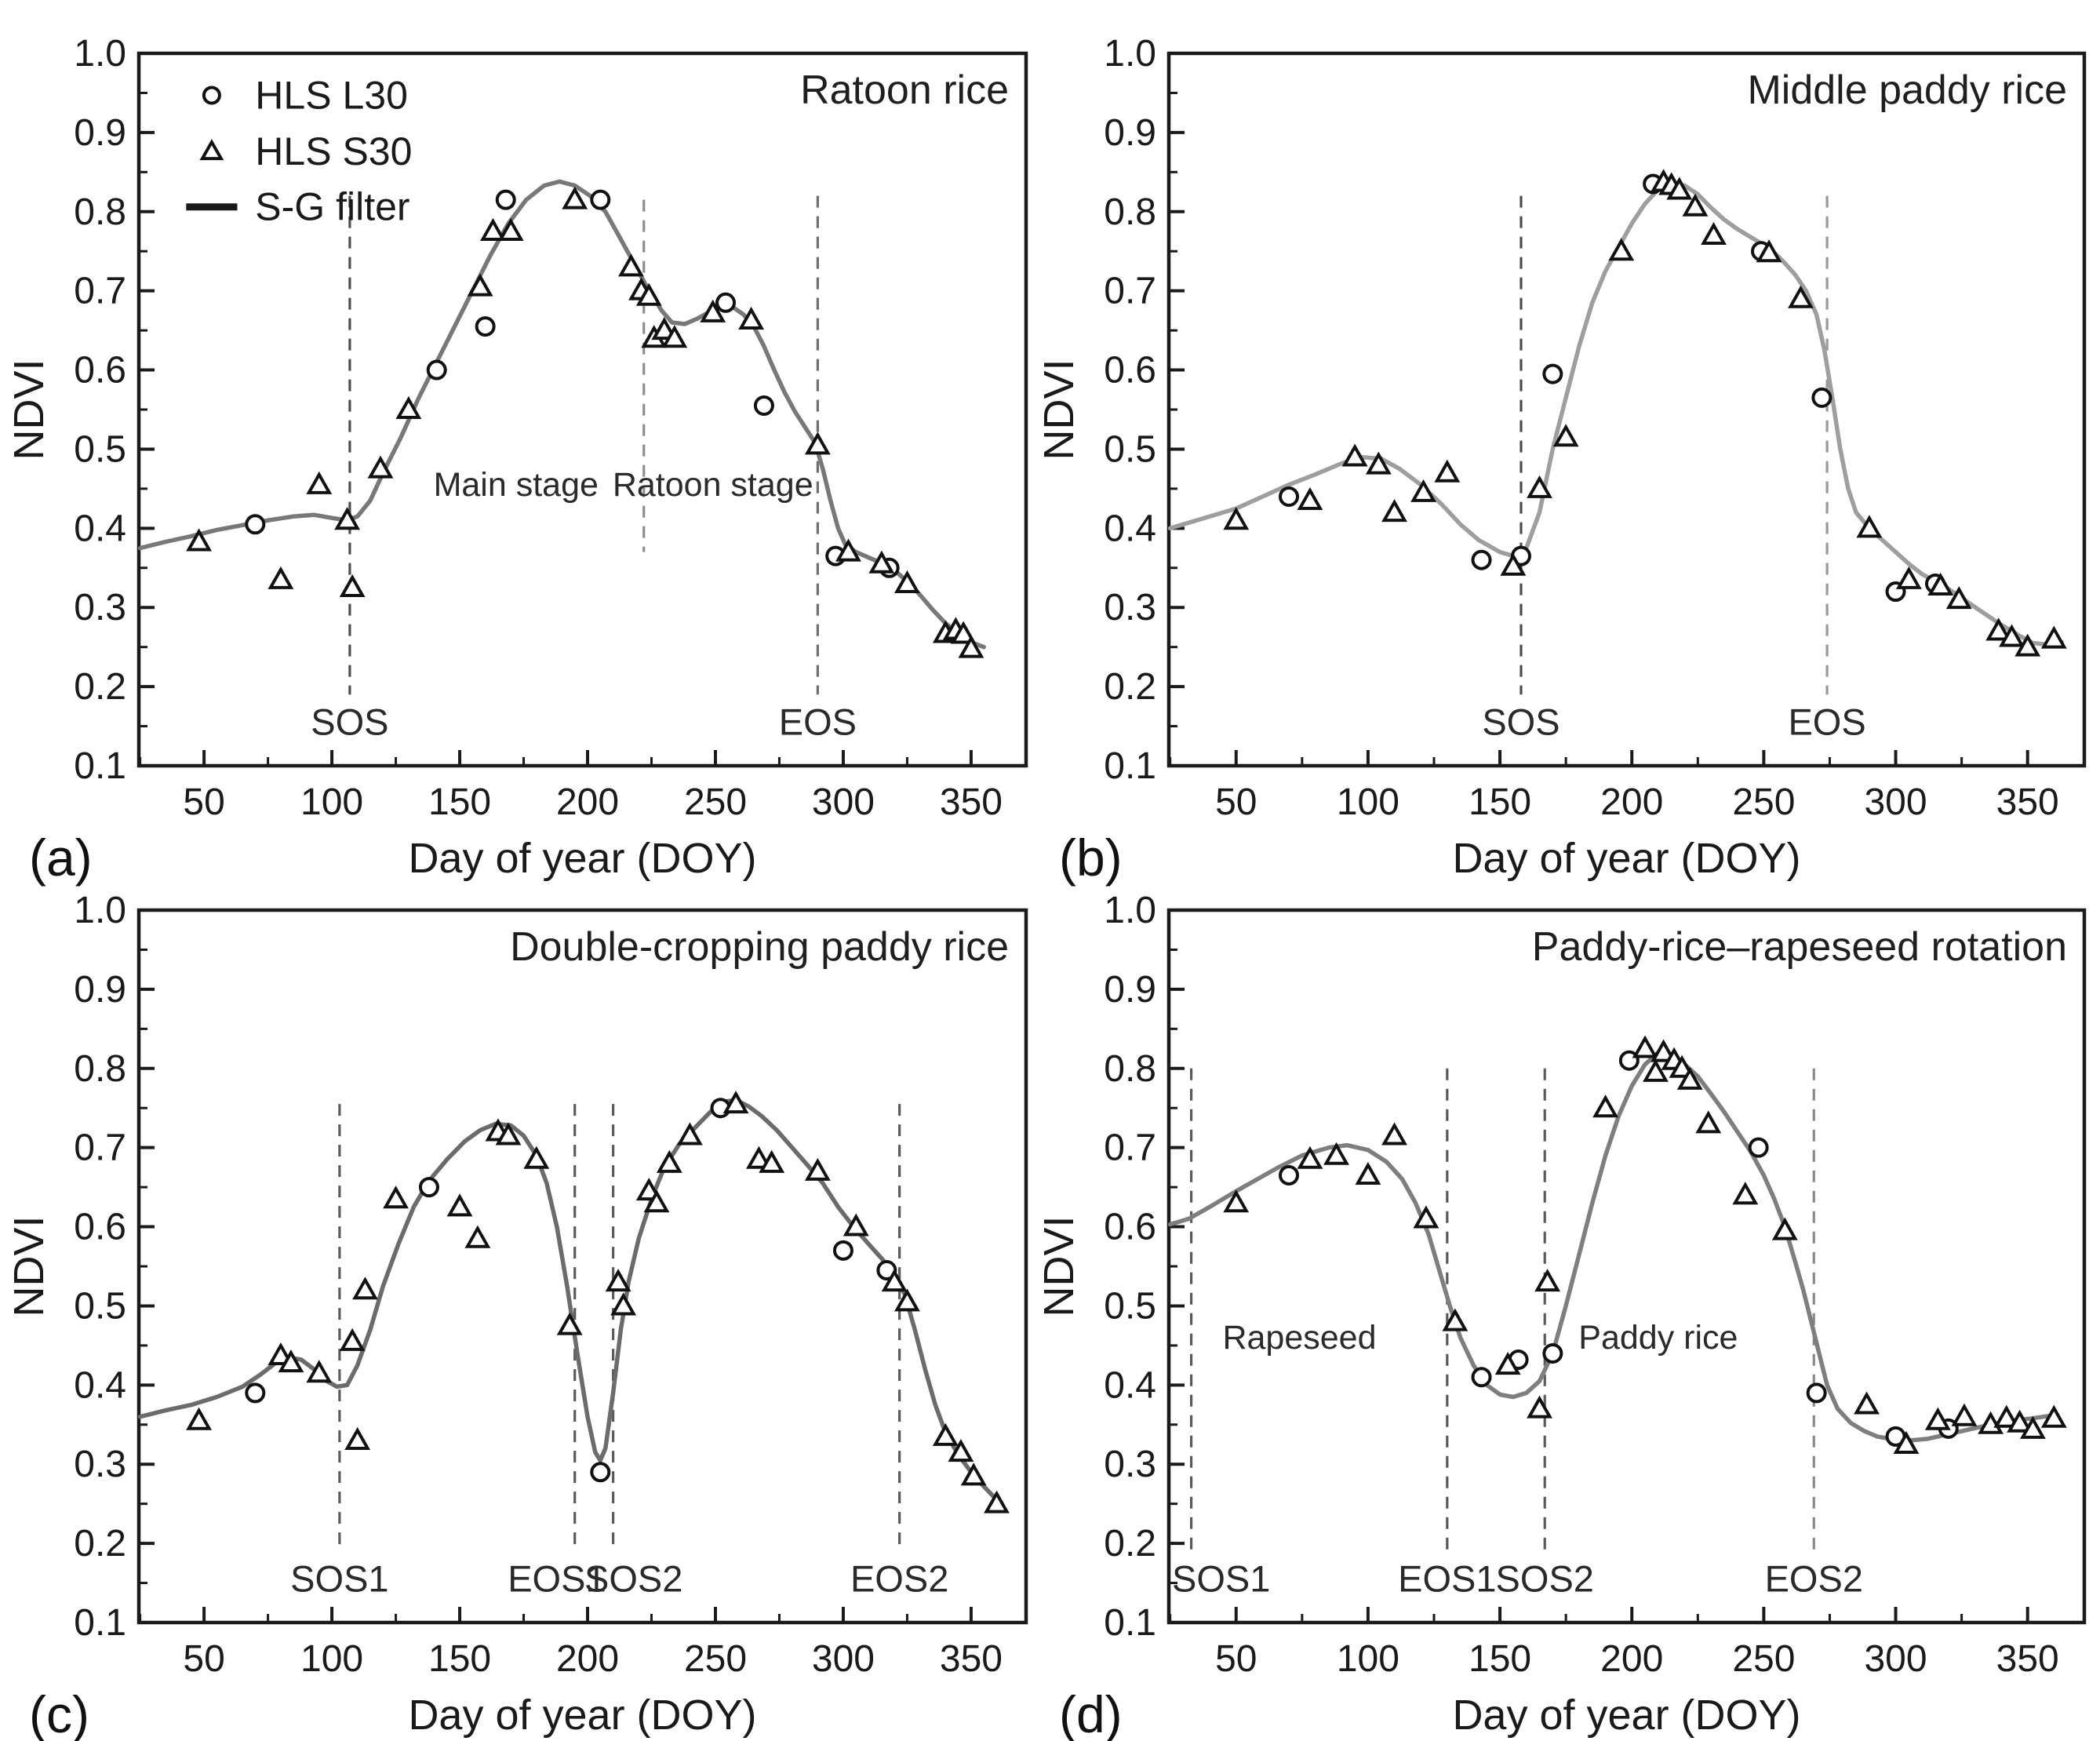  What do you see at coordinates (1130, 687) in the screenshot?
I see `y-tick-label: 0.2` at bounding box center [1130, 687].